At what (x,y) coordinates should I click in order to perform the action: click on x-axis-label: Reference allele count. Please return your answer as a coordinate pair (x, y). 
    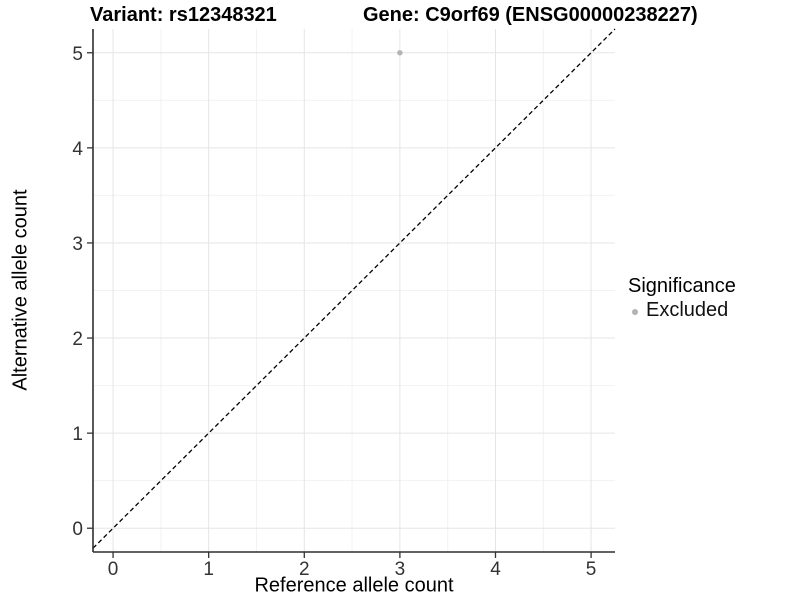
    Looking at the image, I should click on (354, 585).